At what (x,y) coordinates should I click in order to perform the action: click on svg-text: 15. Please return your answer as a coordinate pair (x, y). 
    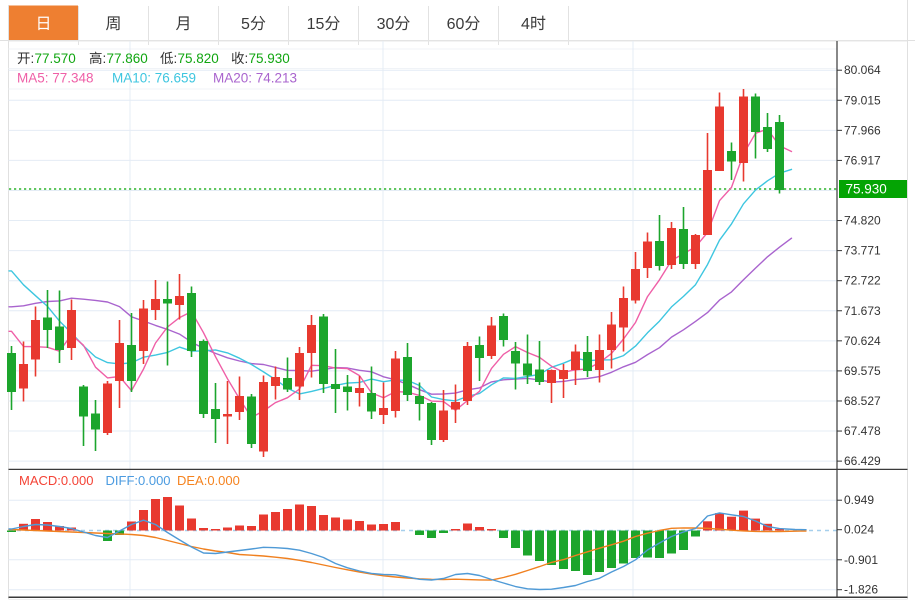
    Looking at the image, I should click on (316, 24).